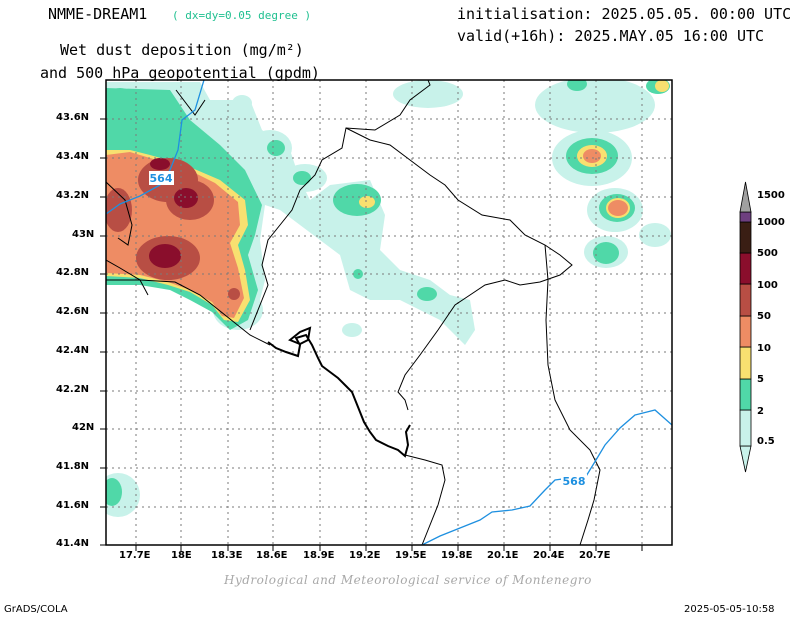 This screenshot has width=800, height=618. Describe the element at coordinates (73, 389) in the screenshot. I see `lat-label: 42.2N` at that location.